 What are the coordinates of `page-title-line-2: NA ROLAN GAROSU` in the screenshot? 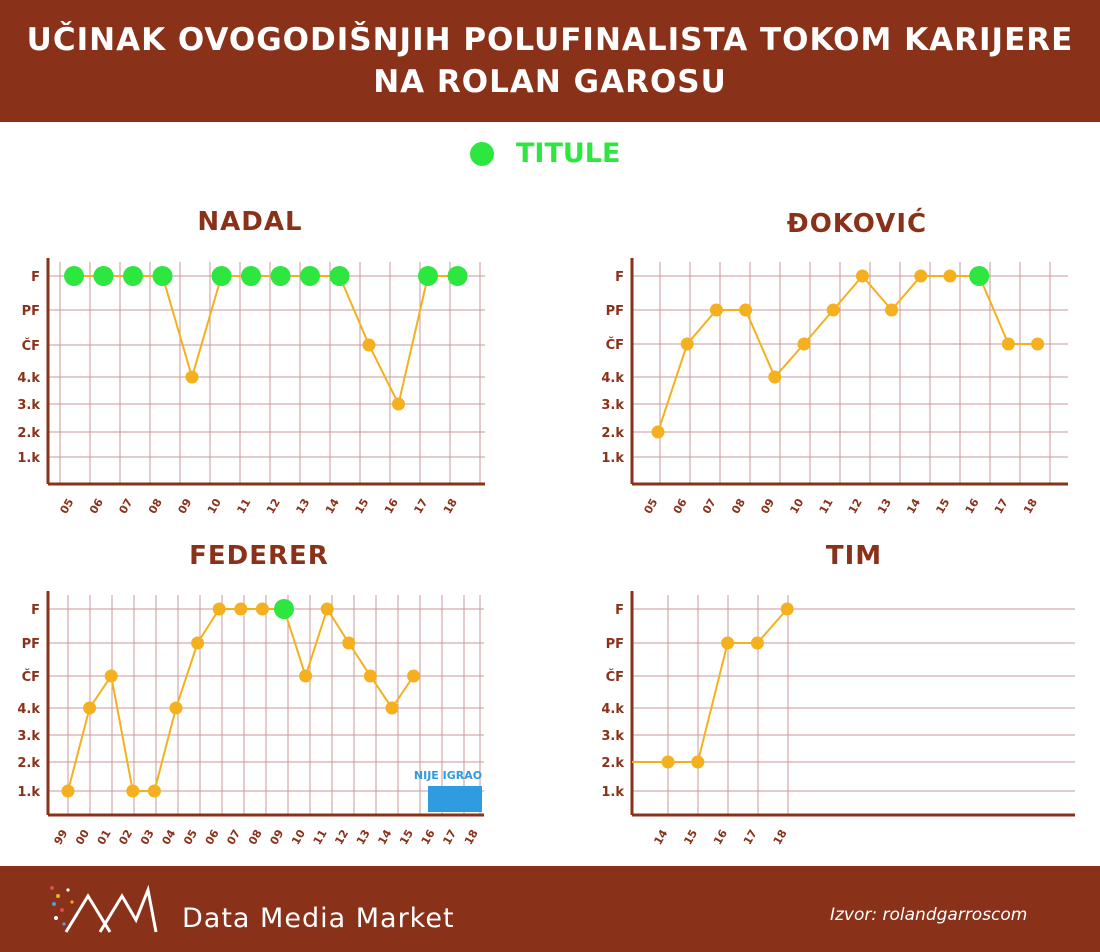 It's located at (550, 82).